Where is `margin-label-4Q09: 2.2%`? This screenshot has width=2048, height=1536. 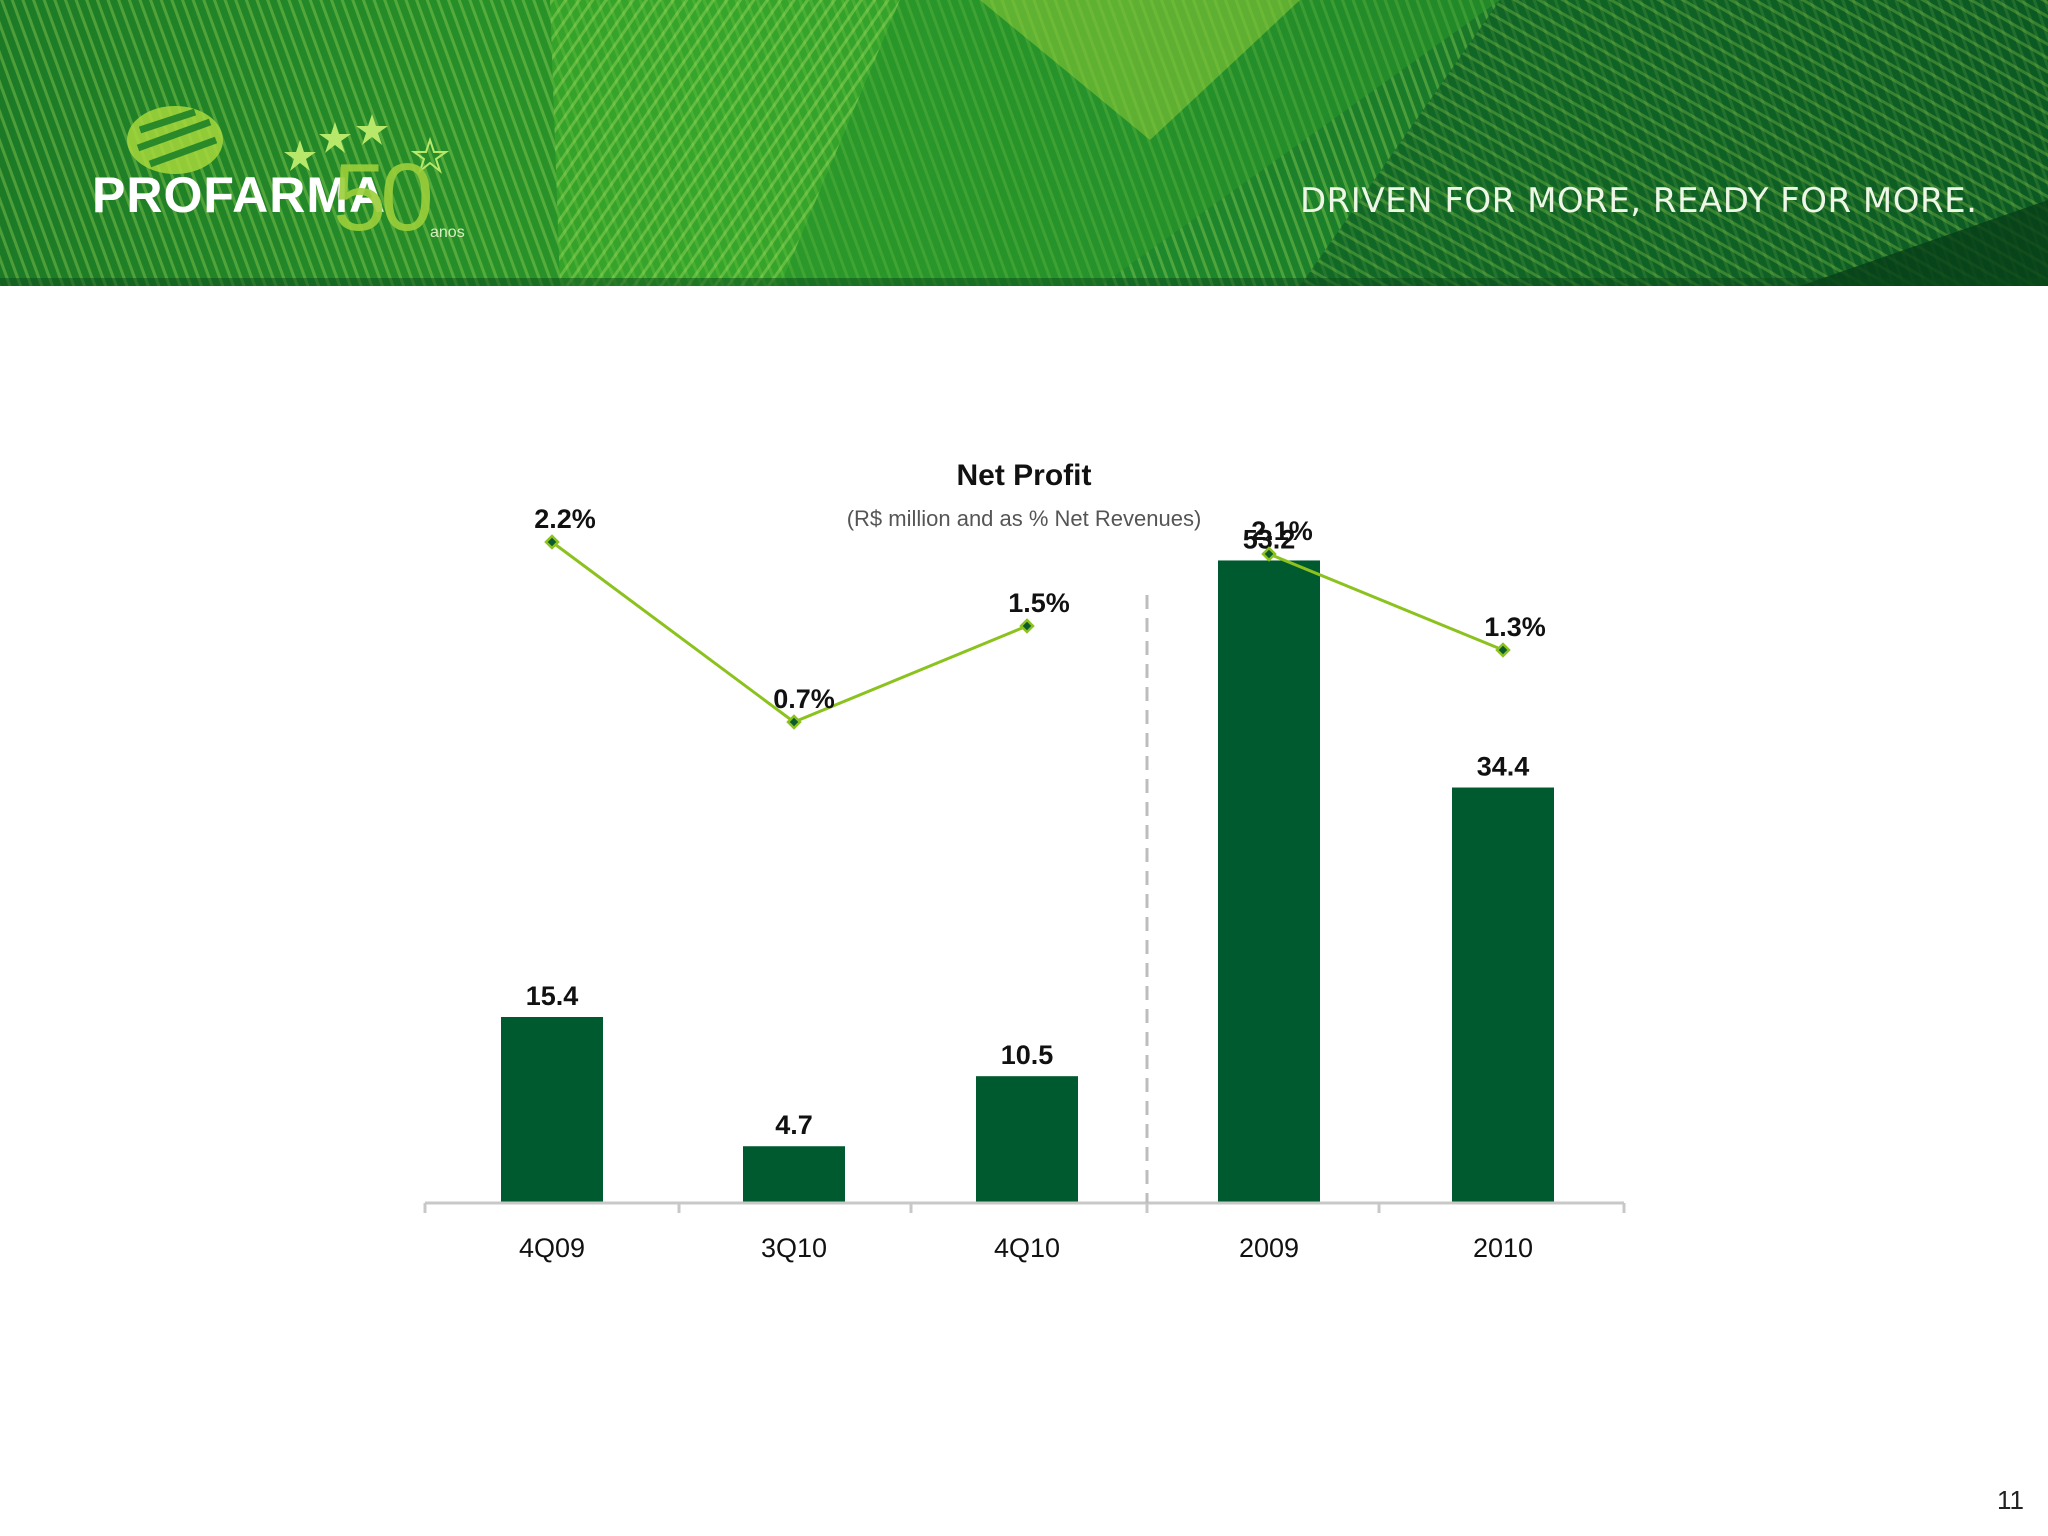 margin-label-4Q09: 2.2% is located at coordinates (565, 519).